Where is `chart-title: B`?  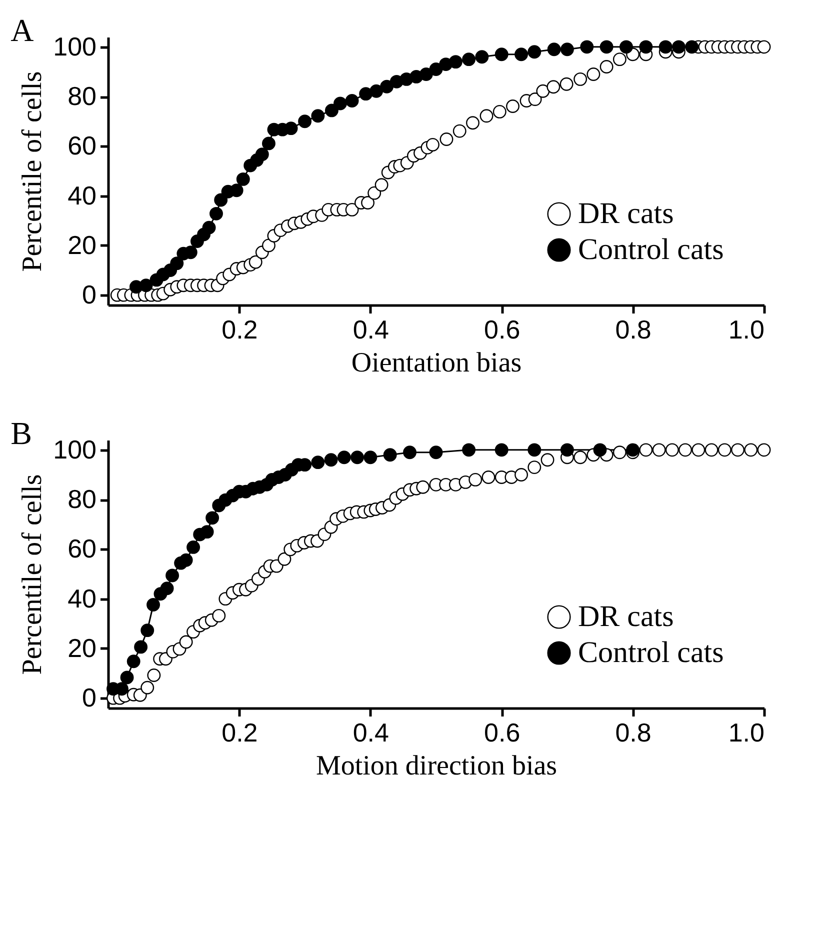 chart-title: B is located at coordinates (21, 432).